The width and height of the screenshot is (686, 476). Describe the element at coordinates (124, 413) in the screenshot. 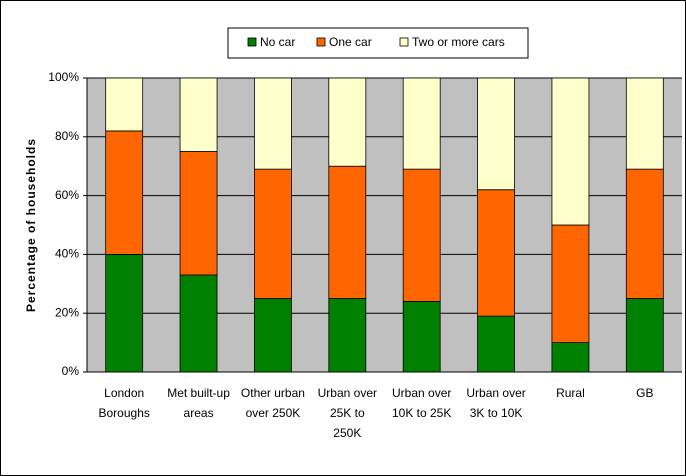

I see `x-tick-label: Boroughs` at that location.